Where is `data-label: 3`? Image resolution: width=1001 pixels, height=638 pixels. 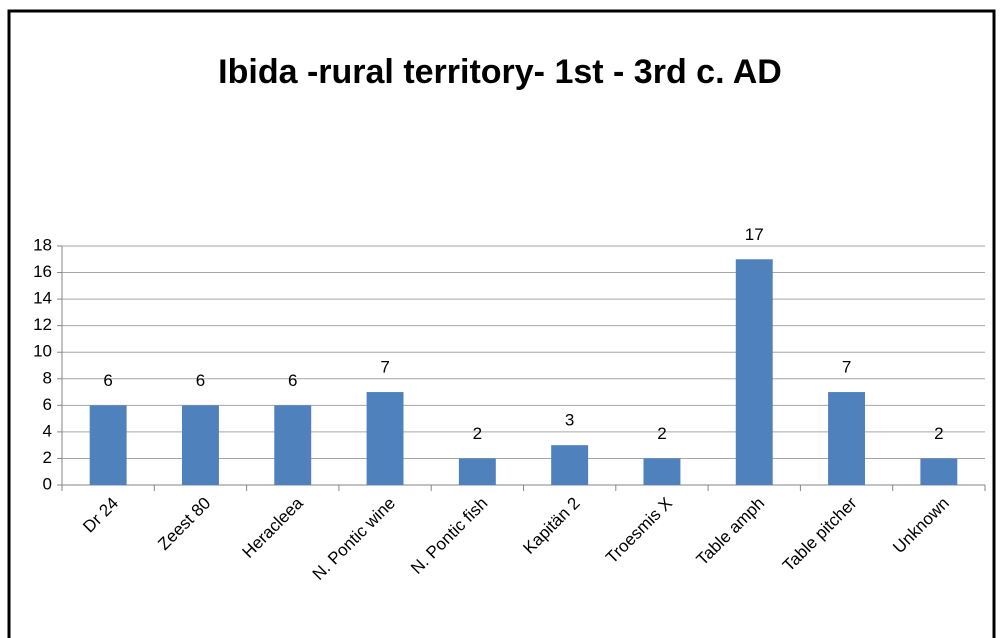 data-label: 3 is located at coordinates (569, 420).